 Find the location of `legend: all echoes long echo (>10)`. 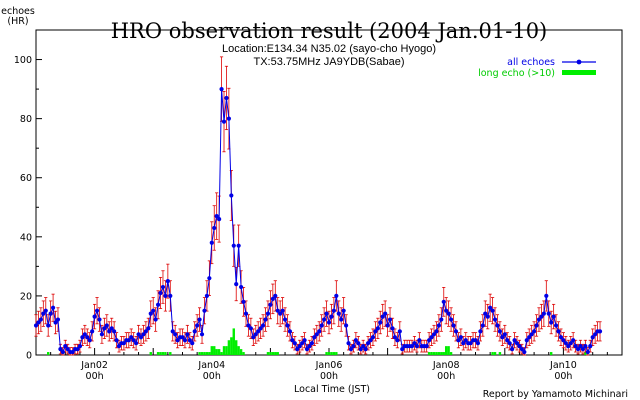

legend: all echoes long echo (>10) is located at coordinates (537, 68).